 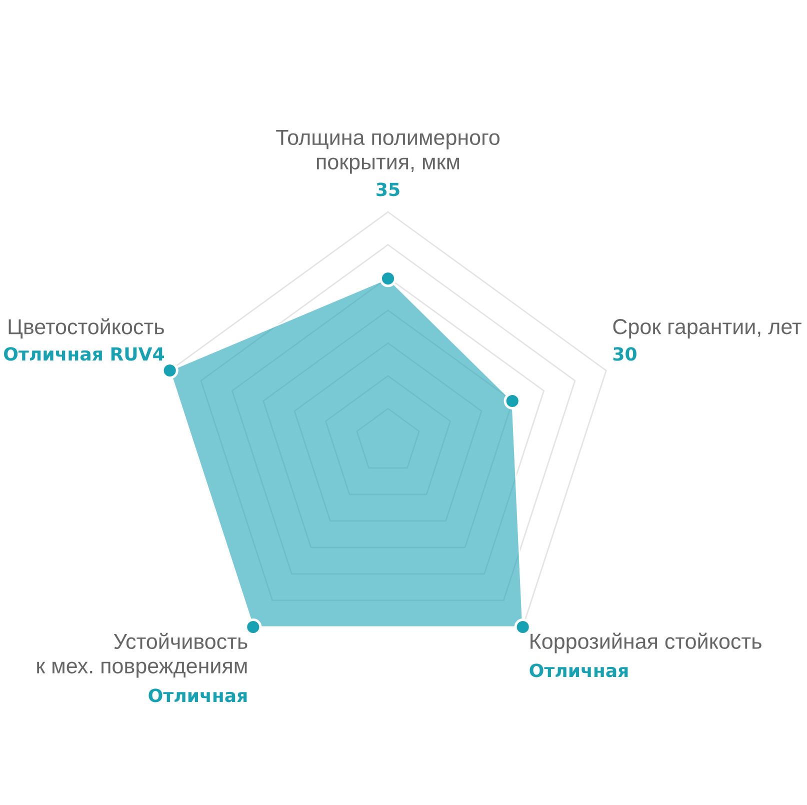 I want to click on spoke-label: Устойчивость к мех. повреждениям, so click(x=142, y=655).